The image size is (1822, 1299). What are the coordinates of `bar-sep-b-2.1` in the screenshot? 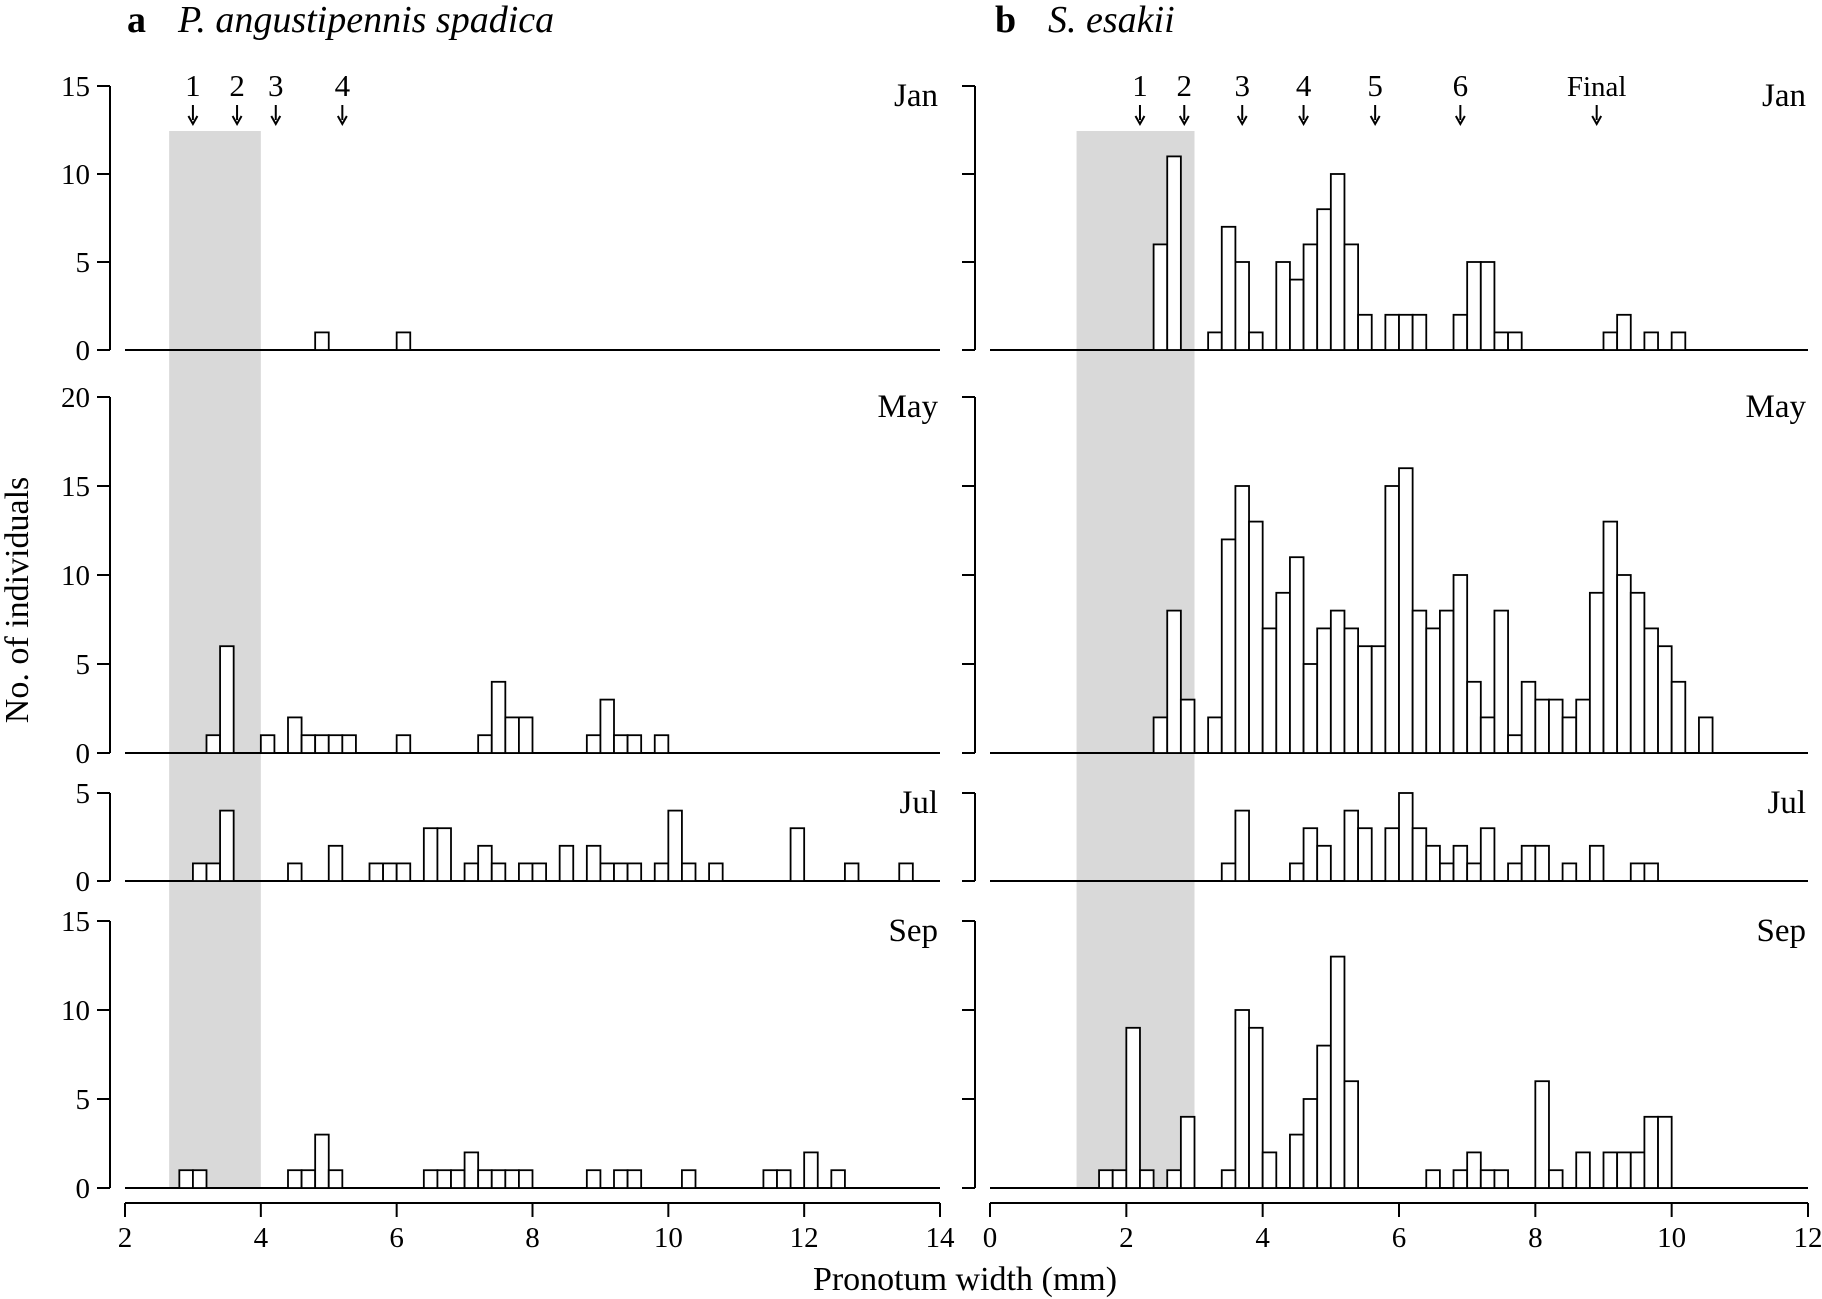 It's located at (1133, 1107).